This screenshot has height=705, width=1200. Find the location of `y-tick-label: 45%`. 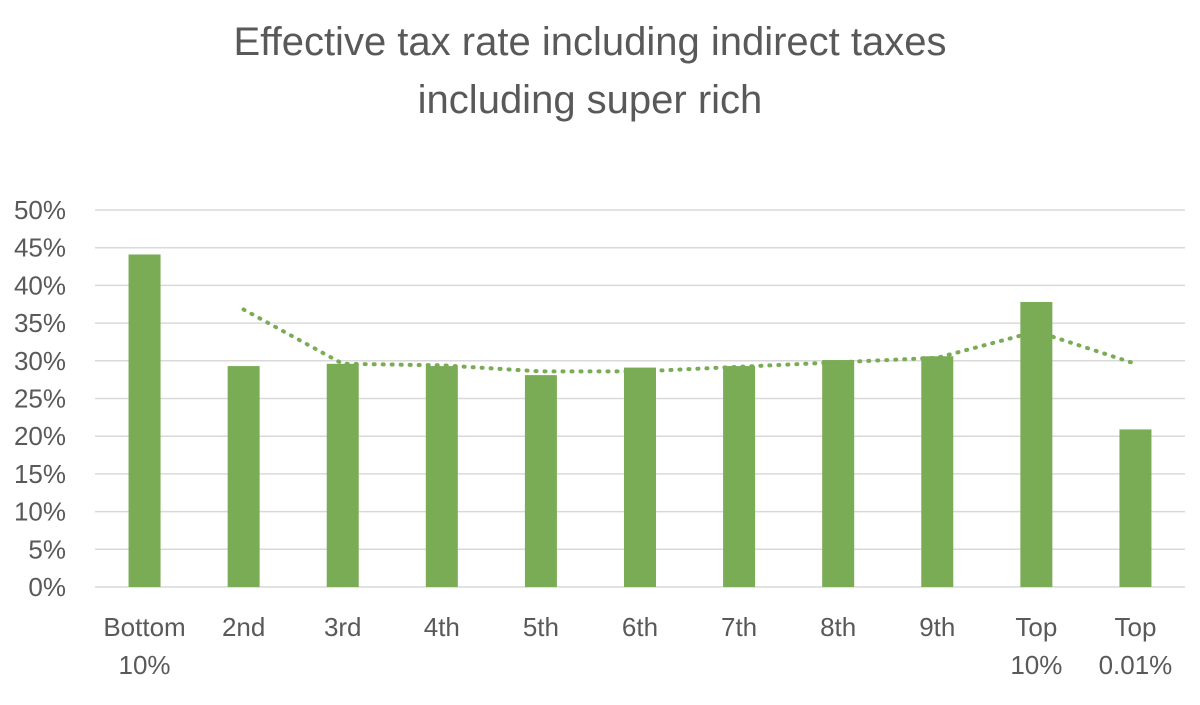

y-tick-label: 45% is located at coordinates (40, 248).